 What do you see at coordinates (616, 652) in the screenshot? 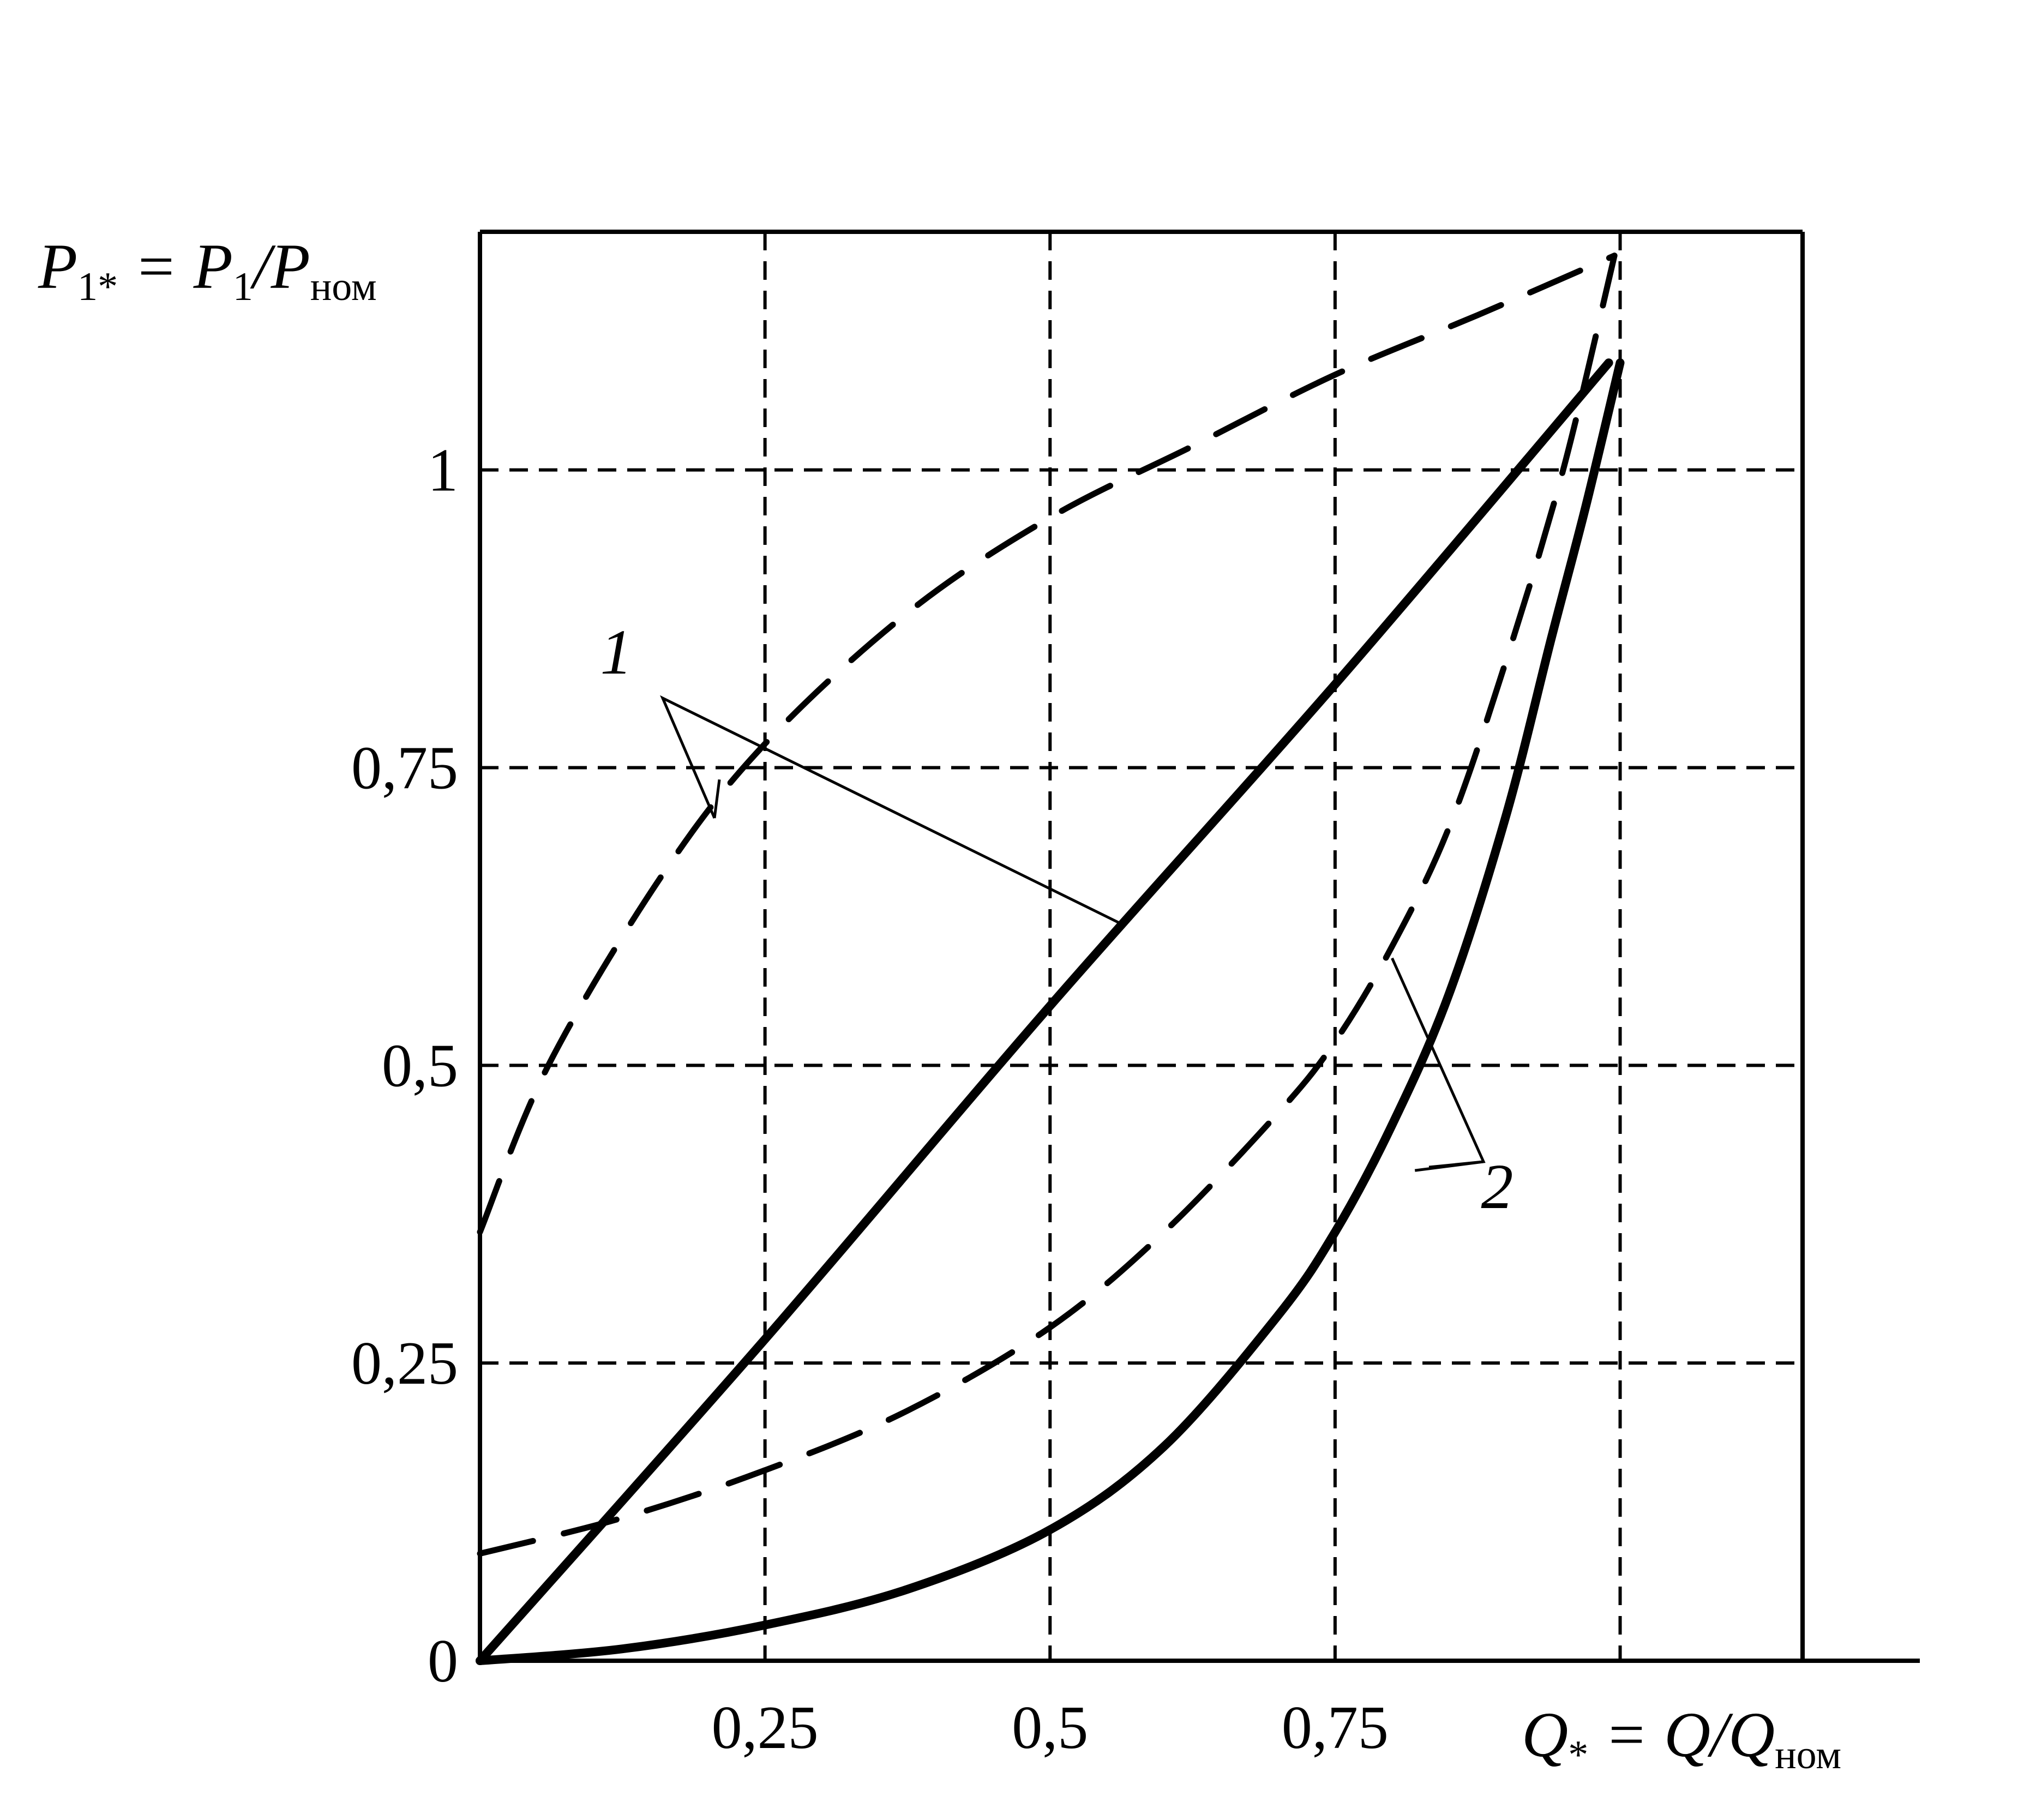
I see `annotation-label-1: 1` at bounding box center [616, 652].